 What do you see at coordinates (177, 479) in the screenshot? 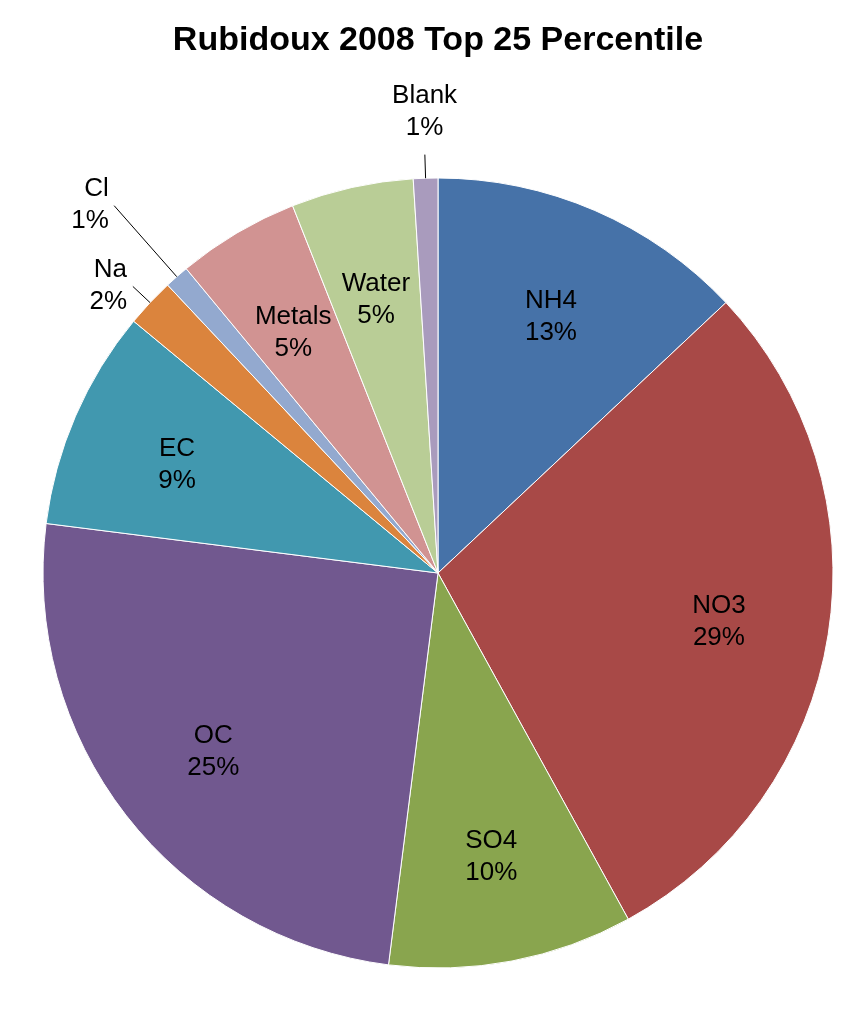
I see `data-label: 9%` at bounding box center [177, 479].